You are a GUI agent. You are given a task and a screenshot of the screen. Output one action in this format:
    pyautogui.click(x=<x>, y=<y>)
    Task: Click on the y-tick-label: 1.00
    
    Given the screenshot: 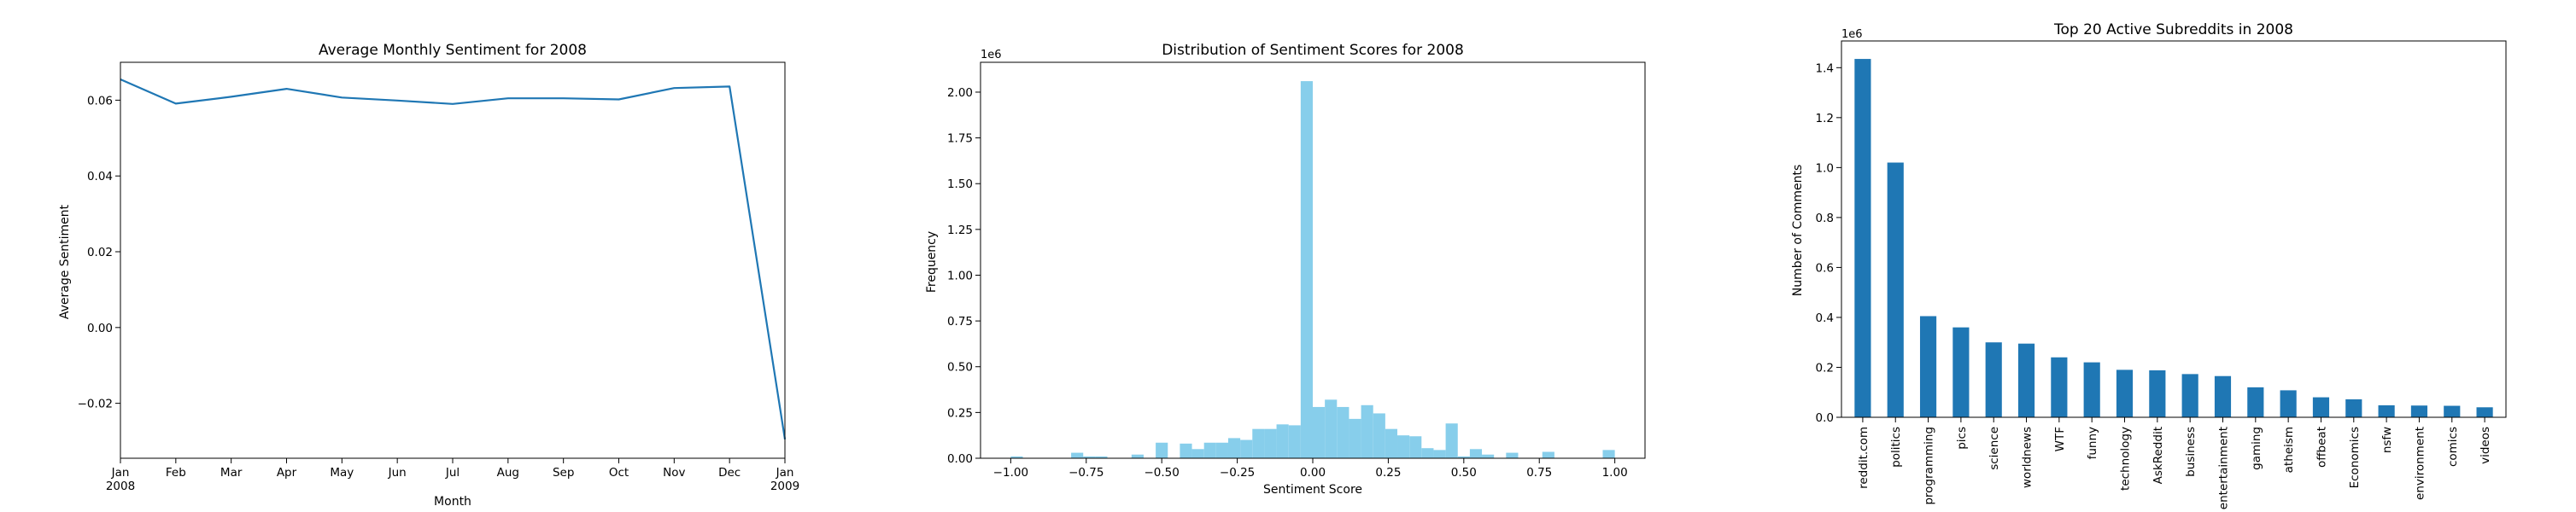 What is the action you would take?
    pyautogui.click(x=960, y=275)
    